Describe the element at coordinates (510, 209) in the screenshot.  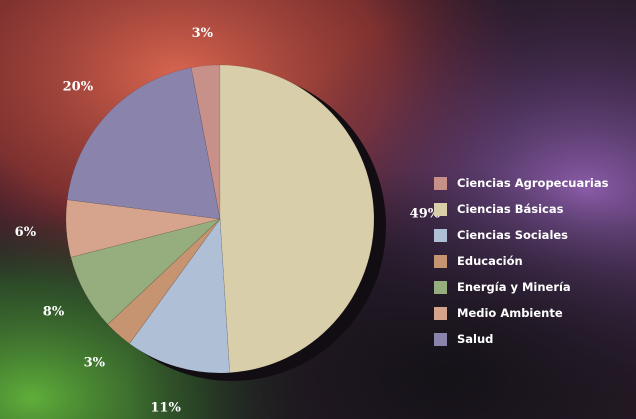
I see `legend-label: Ciencias Básicas` at that location.